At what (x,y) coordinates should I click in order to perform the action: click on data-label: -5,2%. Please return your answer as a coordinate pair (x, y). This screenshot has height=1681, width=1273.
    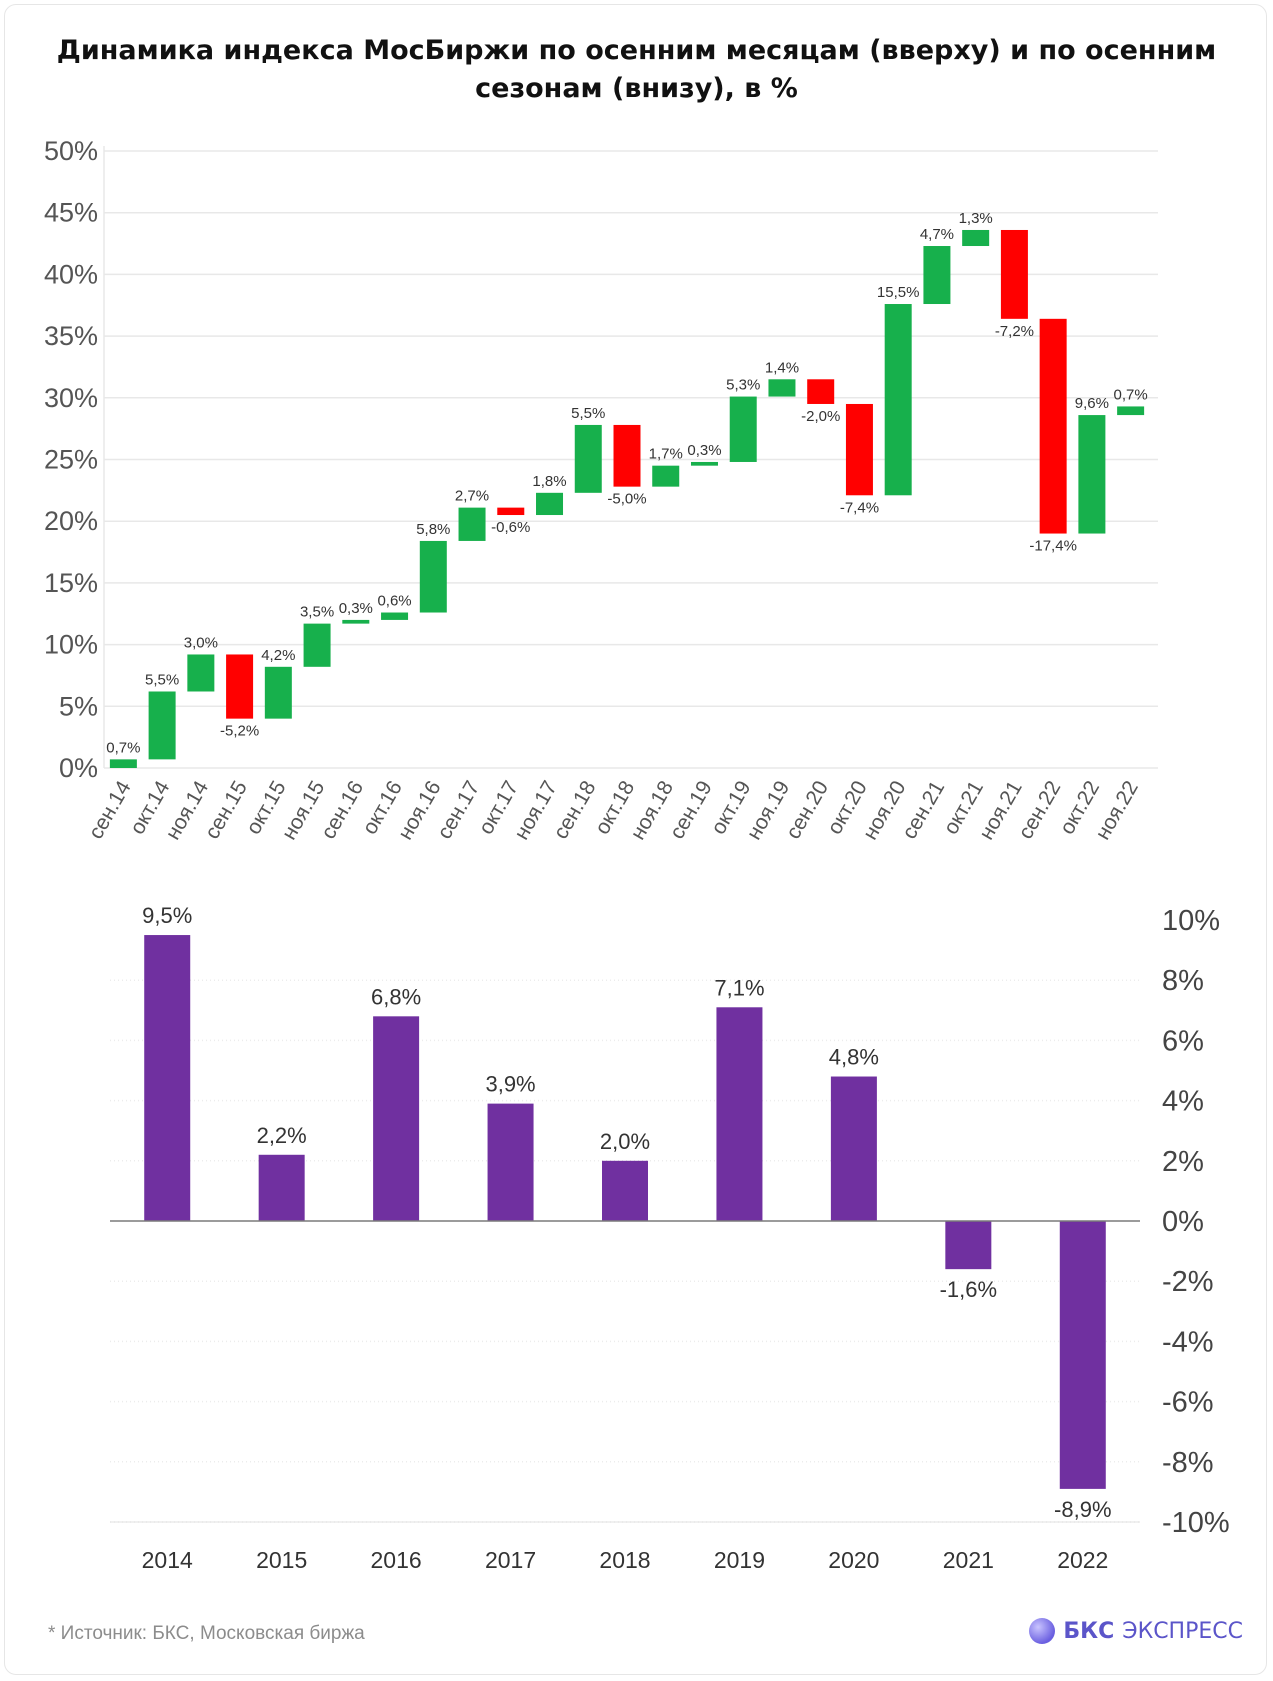
    Looking at the image, I should click on (239, 731).